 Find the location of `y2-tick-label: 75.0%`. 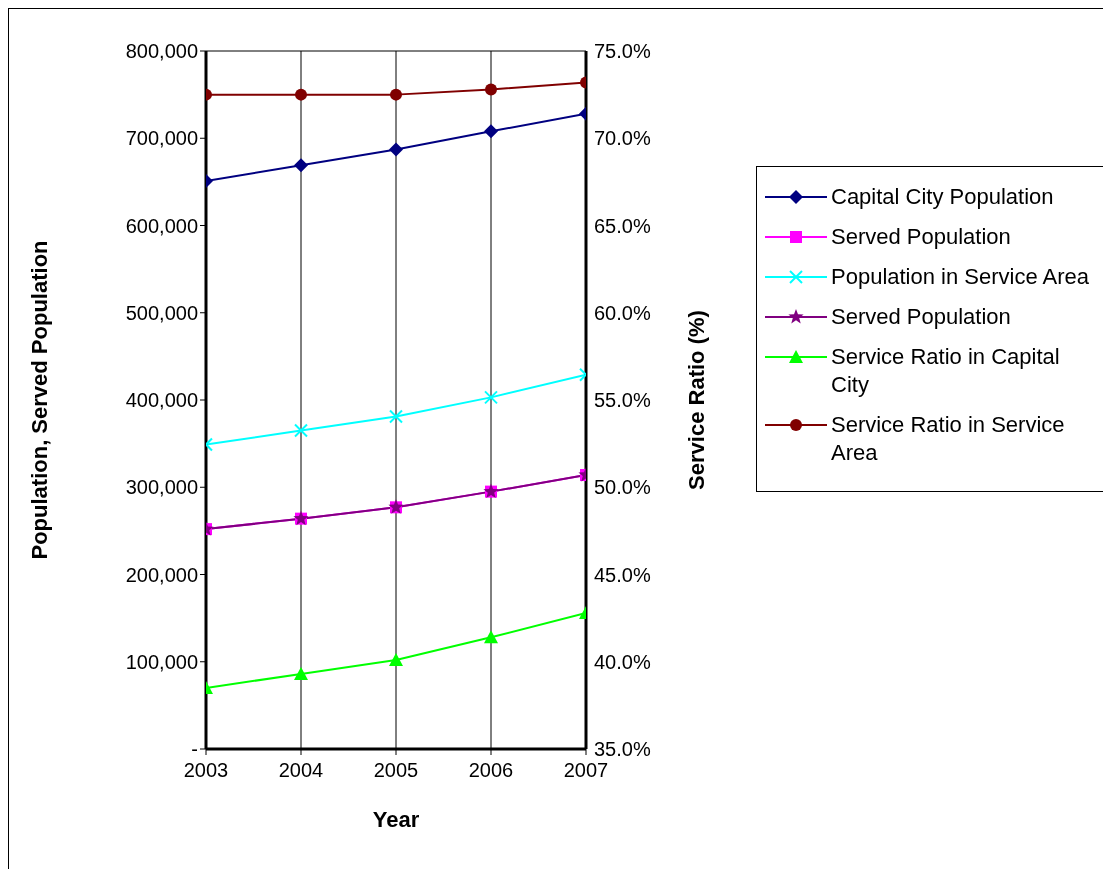

y2-tick-label: 75.0% is located at coordinates (622, 51).